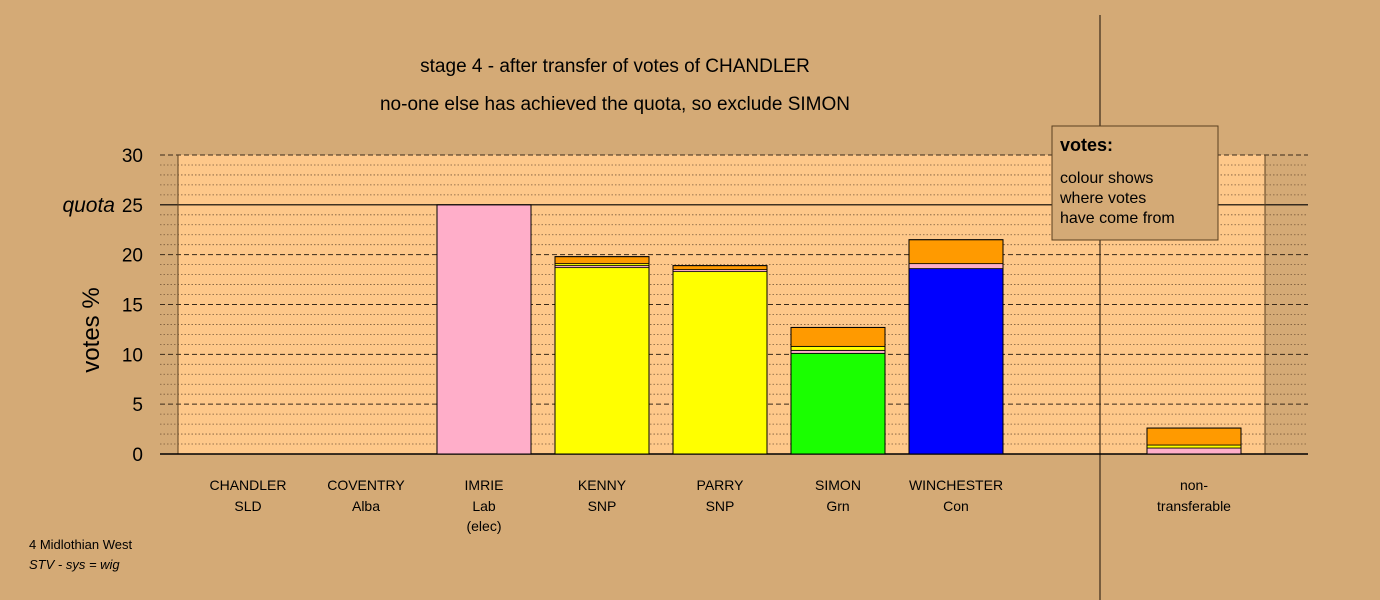  What do you see at coordinates (366, 506) in the screenshot?
I see `x-label-party: Alba` at bounding box center [366, 506].